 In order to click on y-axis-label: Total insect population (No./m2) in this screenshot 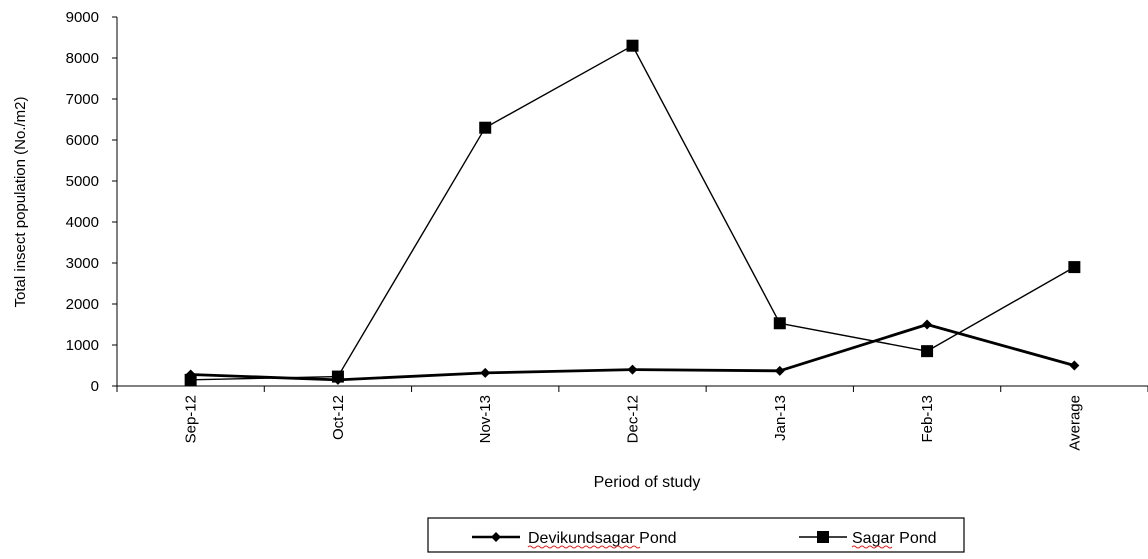, I will do `click(20, 202)`.